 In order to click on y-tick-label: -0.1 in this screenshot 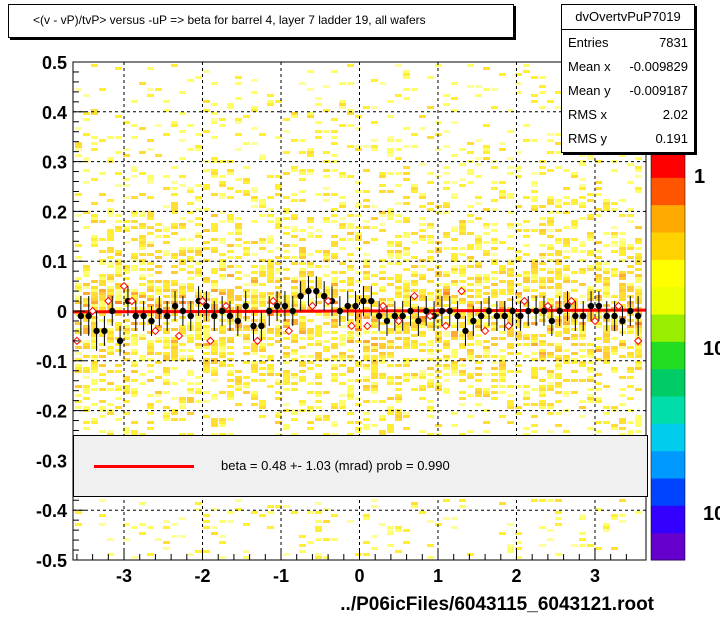, I will do `click(51, 362)`.